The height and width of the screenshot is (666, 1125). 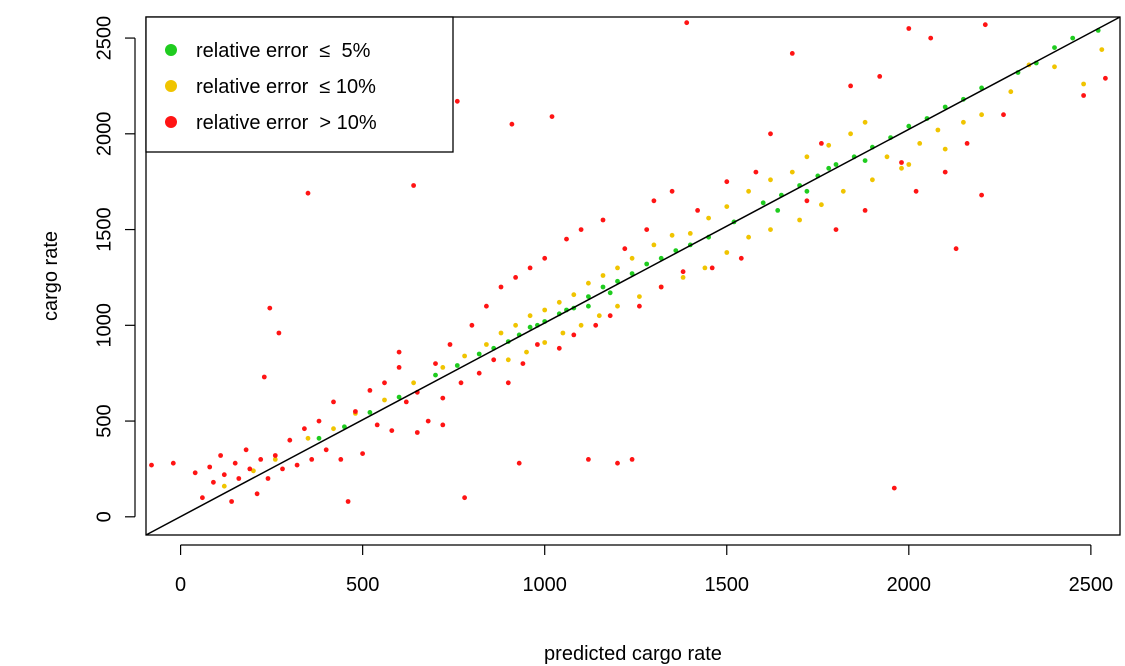 What do you see at coordinates (544, 585) in the screenshot?
I see `x-tick-label-1000: 1000` at bounding box center [544, 585].